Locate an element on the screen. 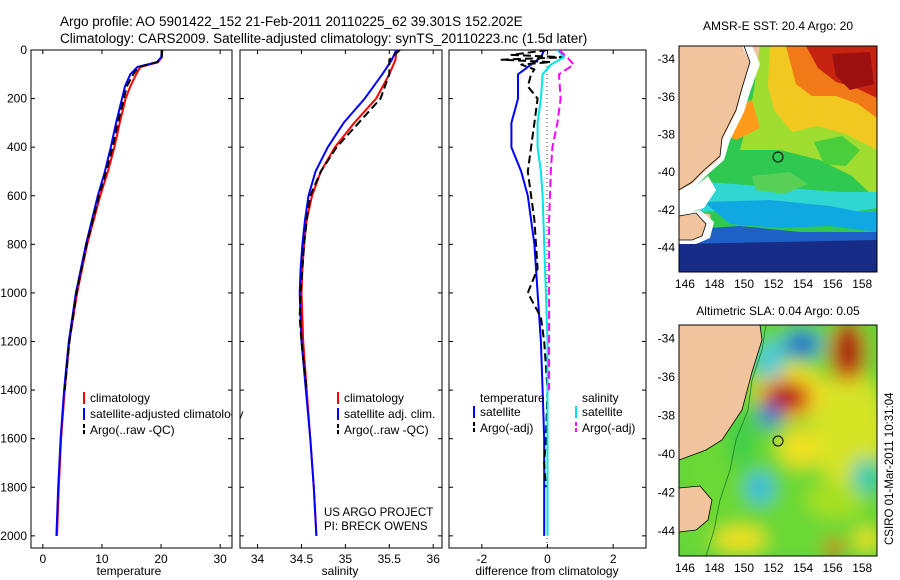  sst-frame is located at coordinates (778, 159).